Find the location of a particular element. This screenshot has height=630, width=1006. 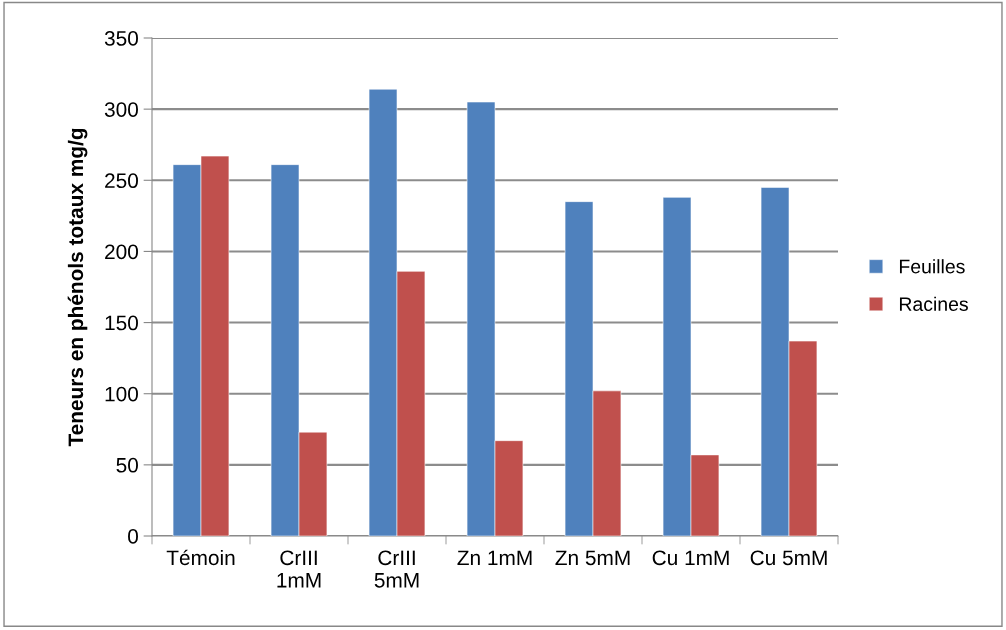

y-tick-label: 150 is located at coordinates (121, 323).